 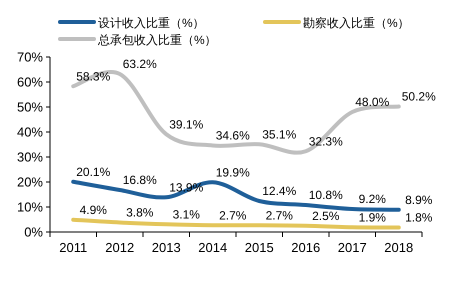 What do you see at coordinates (372, 102) in the screenshot?
I see `data-label: 48.0%` at bounding box center [372, 102].